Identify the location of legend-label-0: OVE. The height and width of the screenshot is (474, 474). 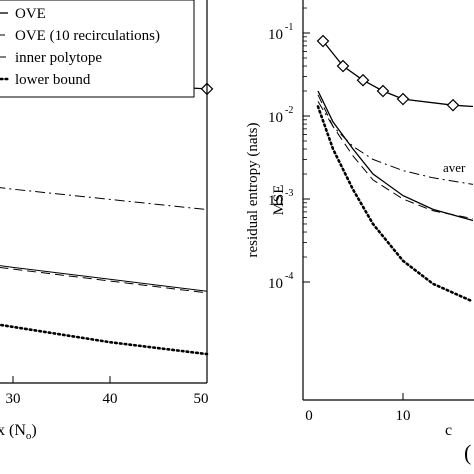
(30, 14).